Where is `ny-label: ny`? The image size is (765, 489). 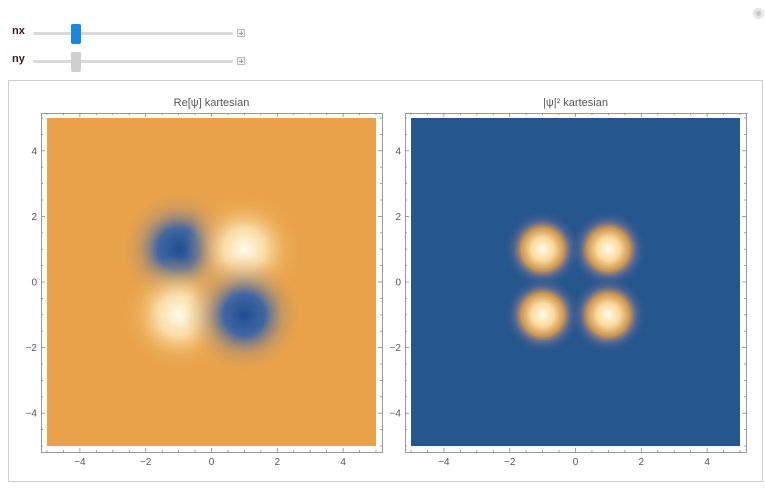
ny-label: ny is located at coordinates (18, 59).